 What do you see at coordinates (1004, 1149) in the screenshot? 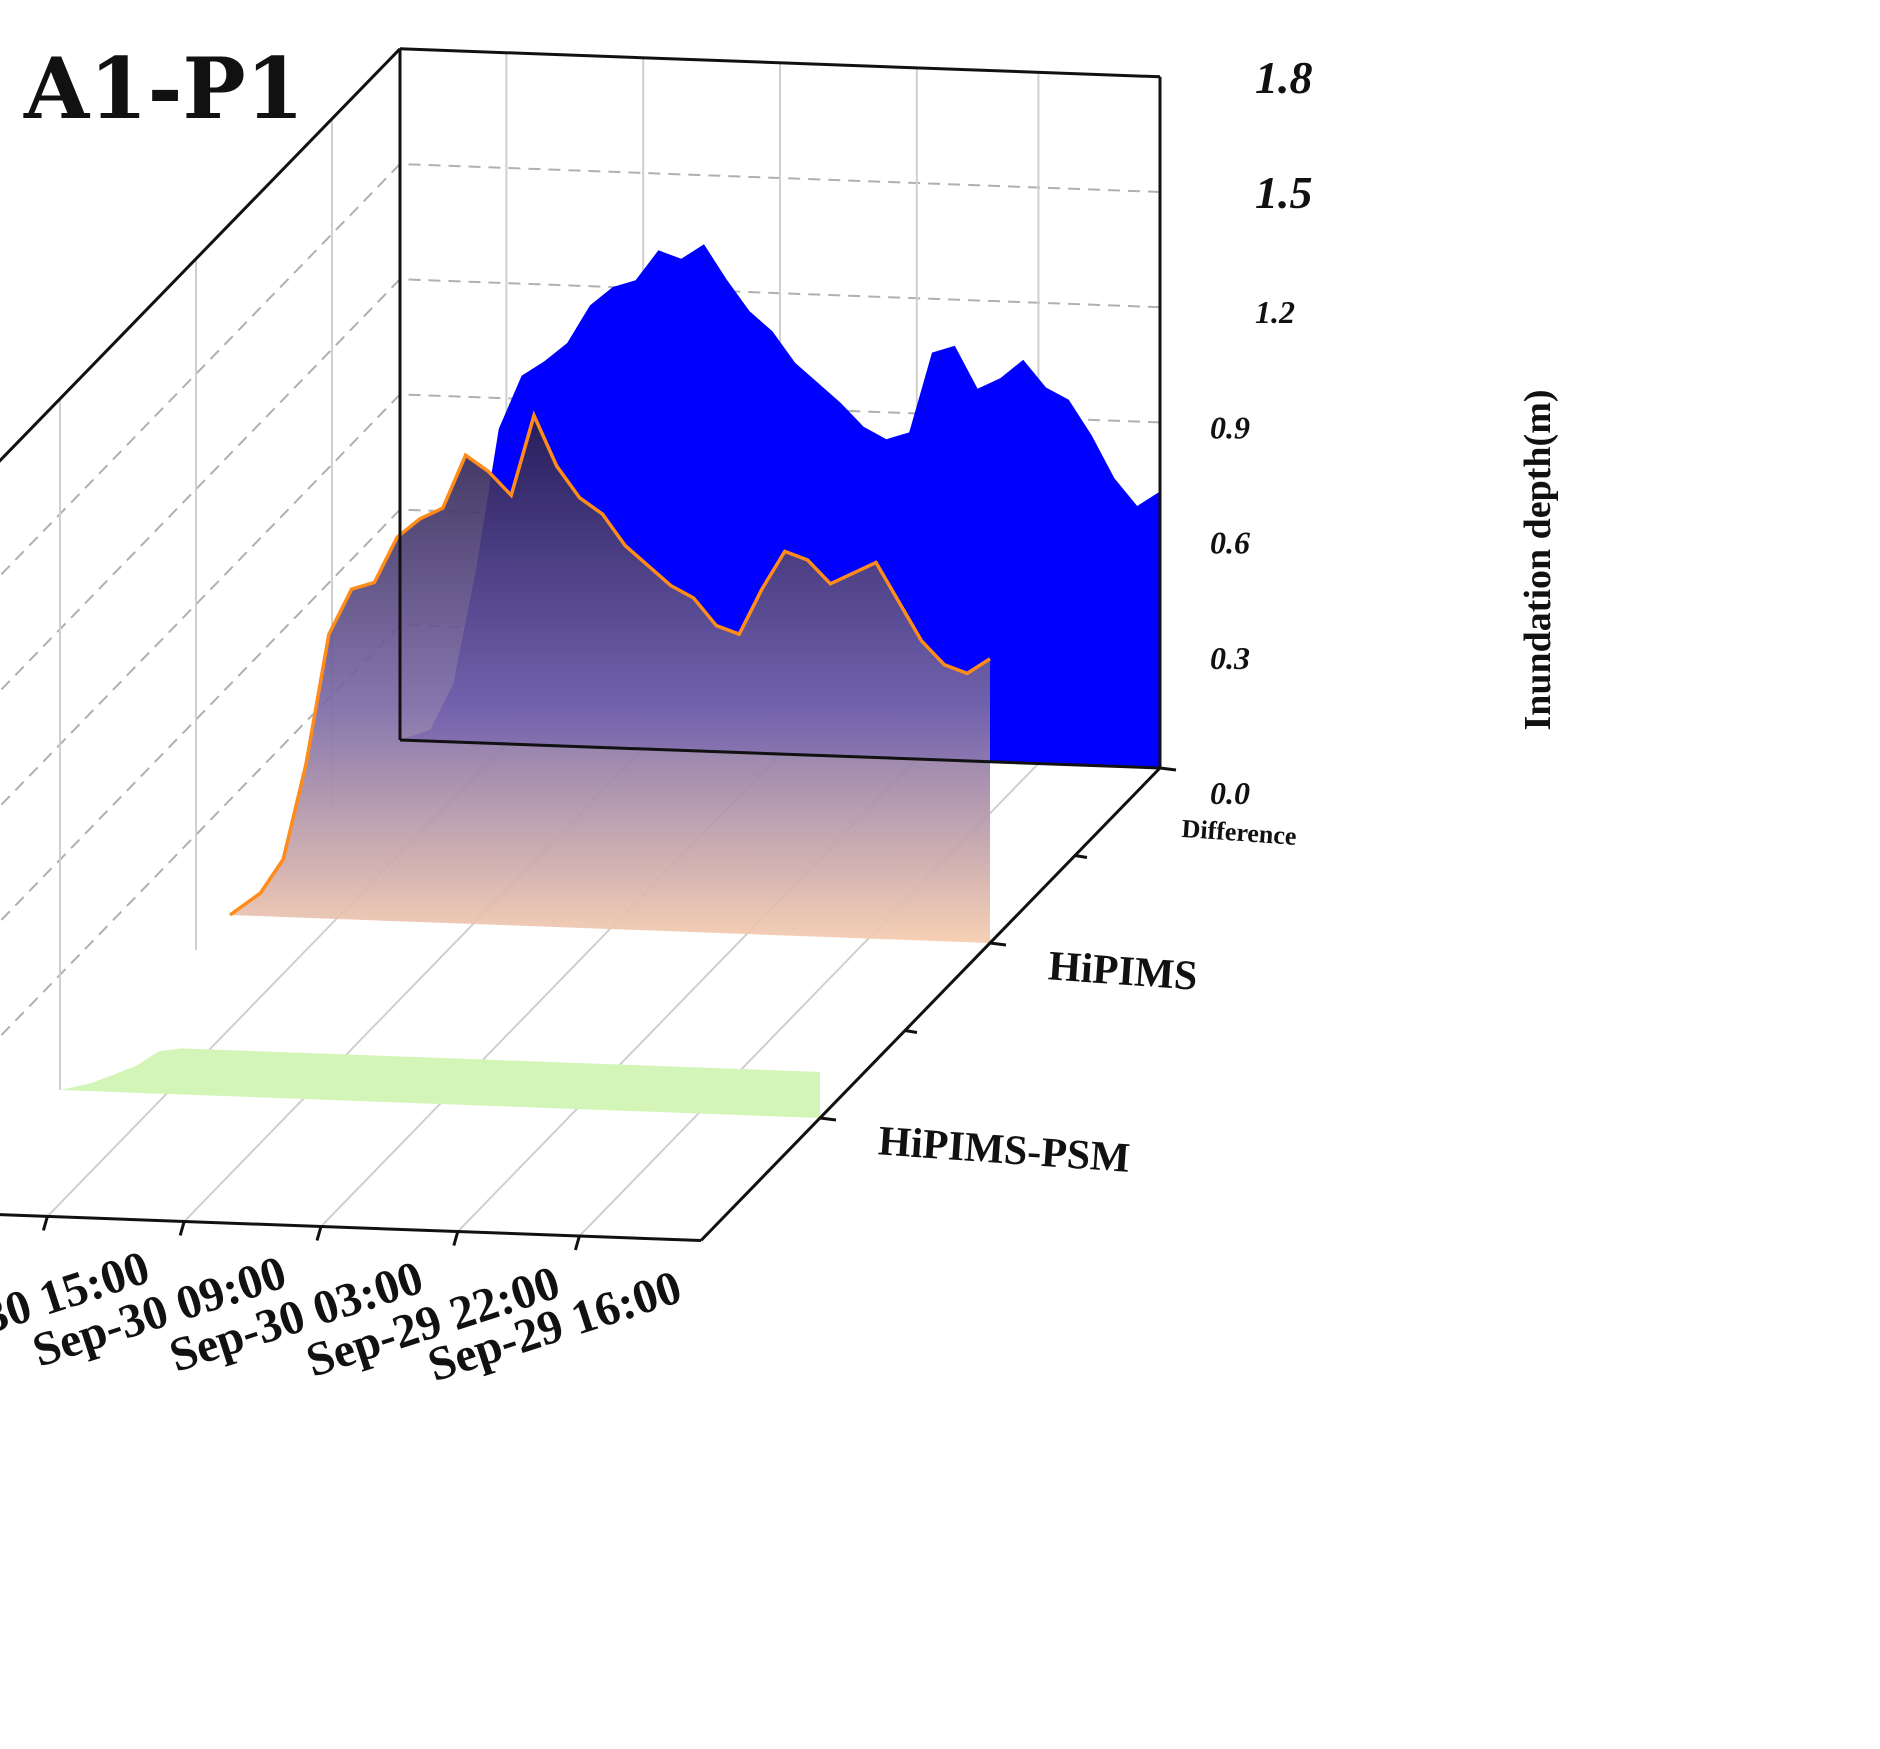
I see `depth-label-hipims-psm: HiPIMS-PSM` at bounding box center [1004, 1149].